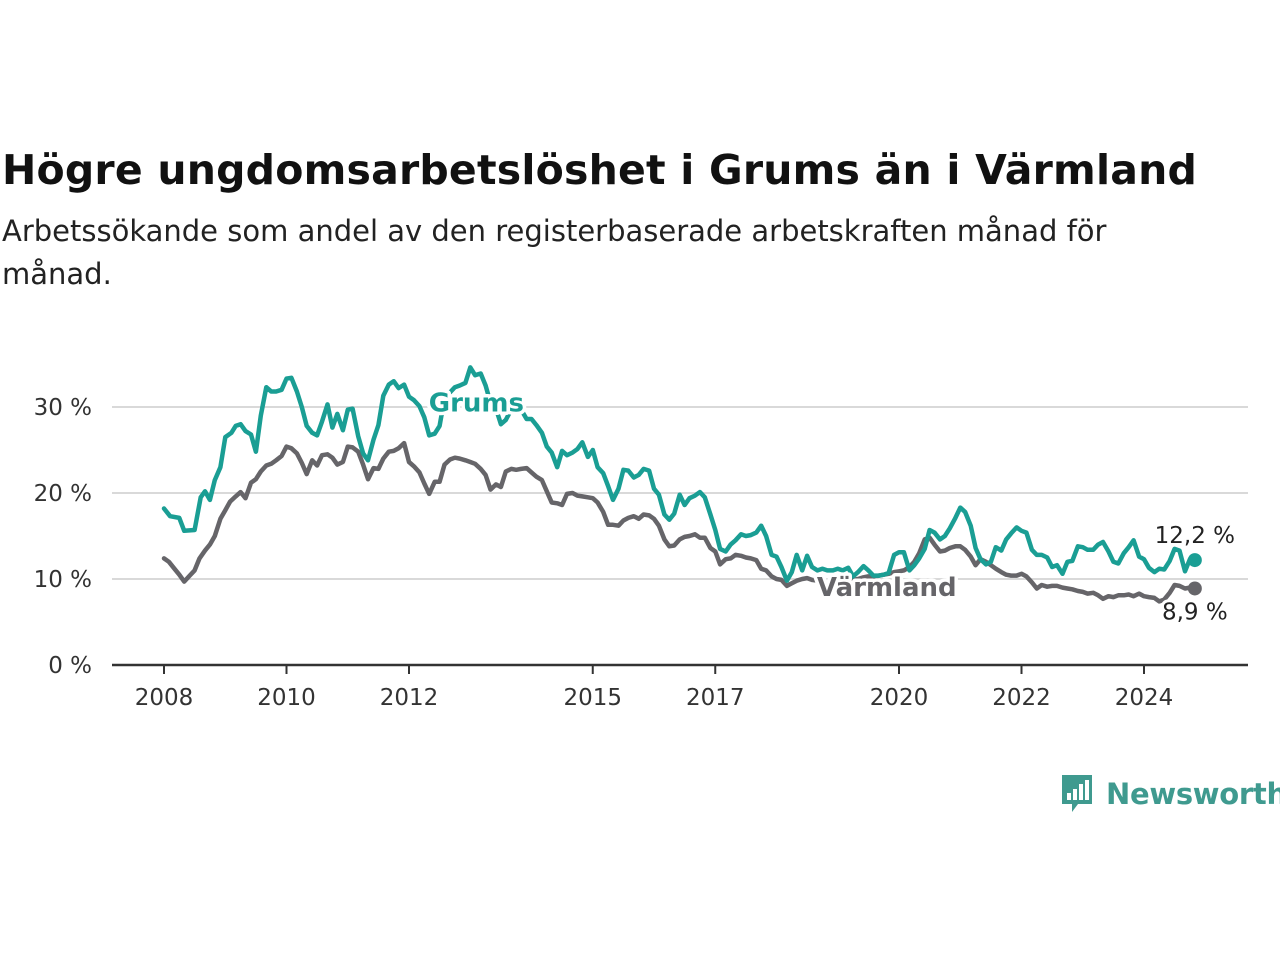 Image resolution: width=1280 pixels, height=960 pixels. I want to click on x-tick-label: 2012, so click(409, 698).